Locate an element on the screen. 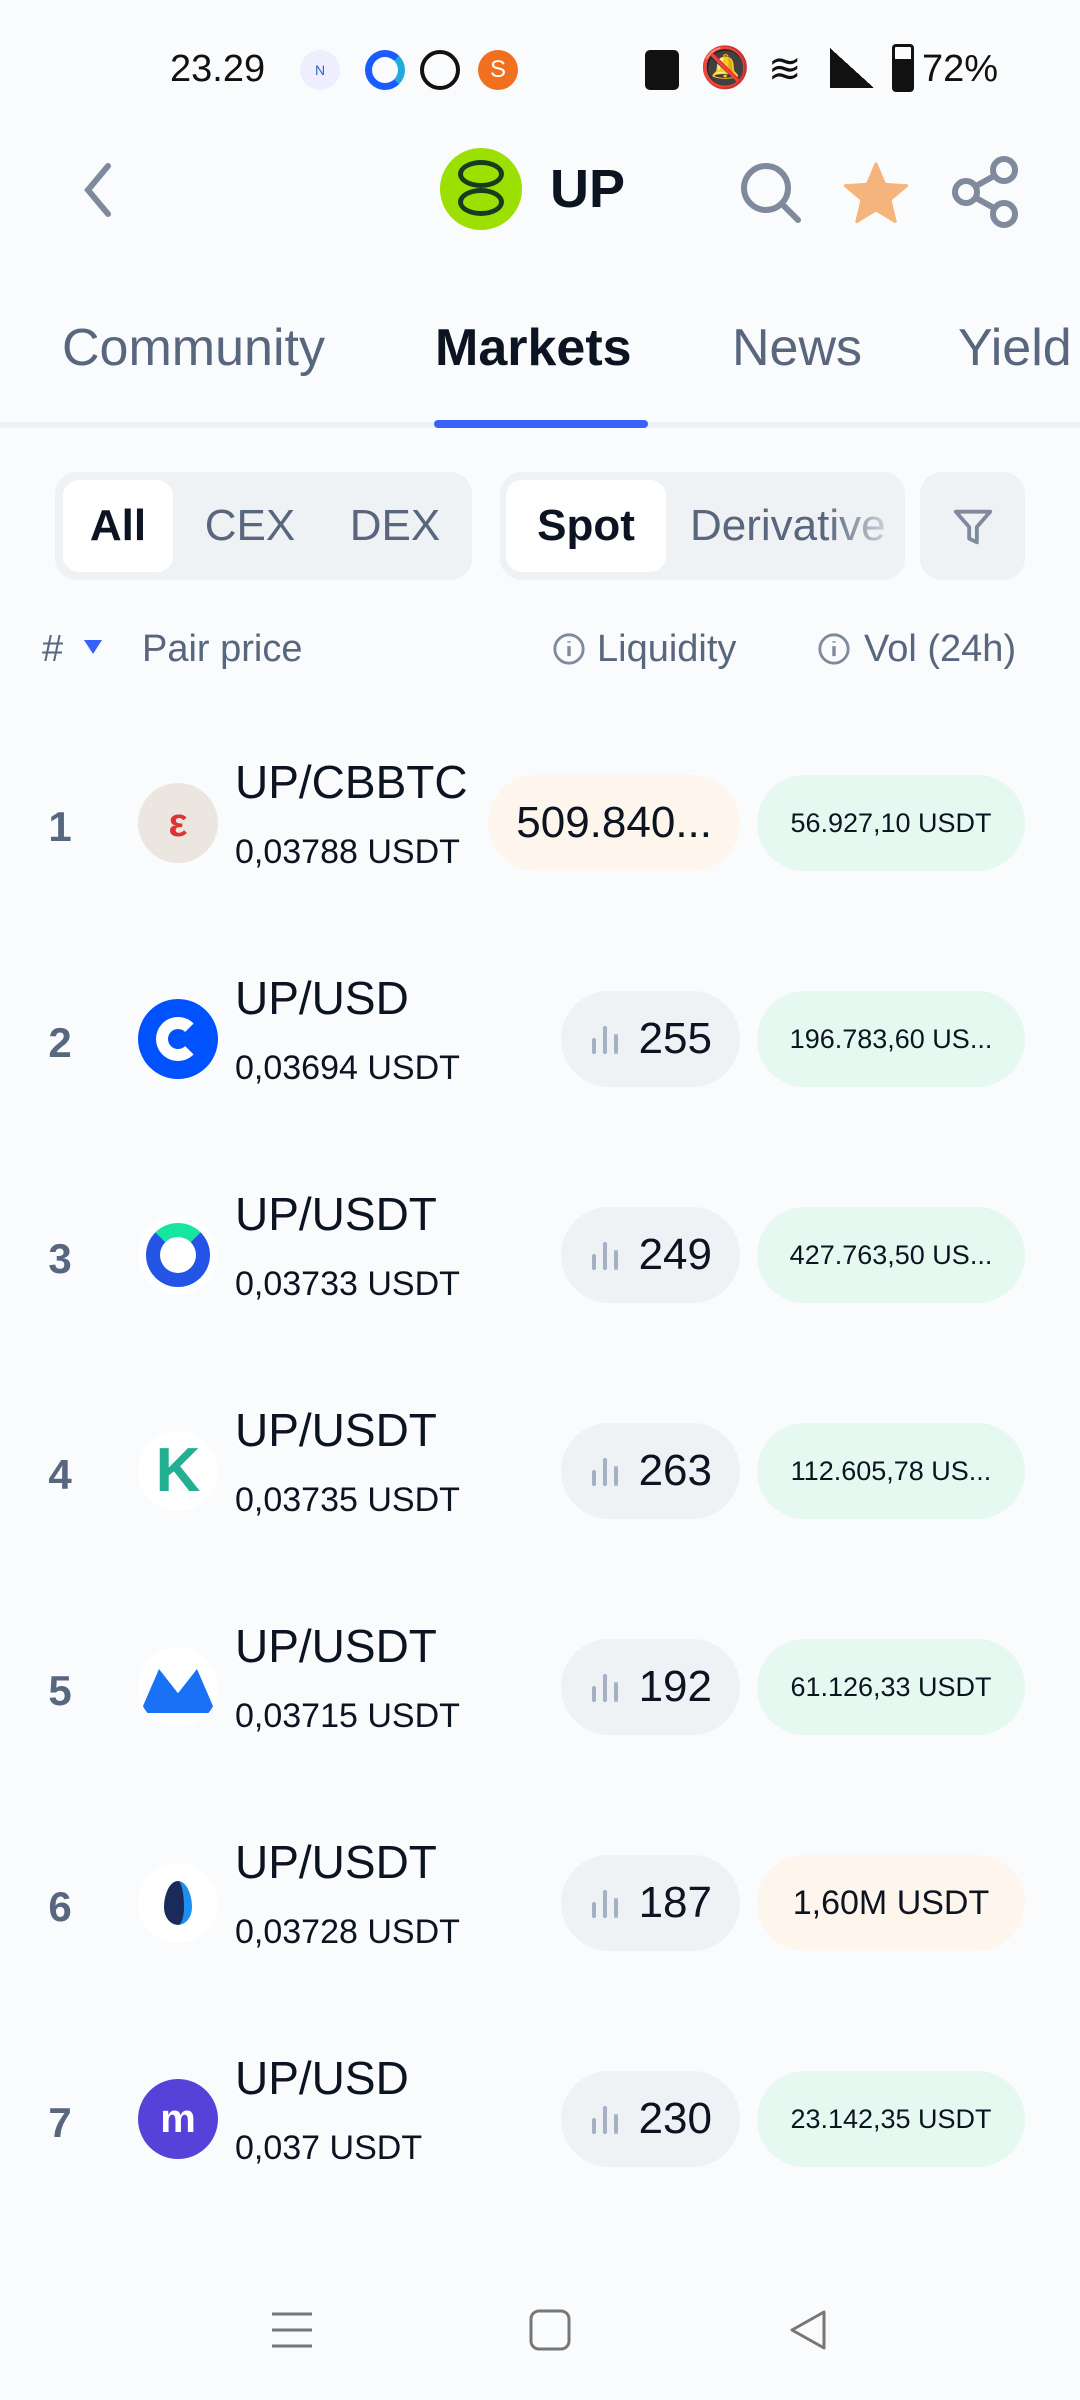 The width and height of the screenshot is (1080, 2400). liquidity-value: 187 is located at coordinates (675, 1902).